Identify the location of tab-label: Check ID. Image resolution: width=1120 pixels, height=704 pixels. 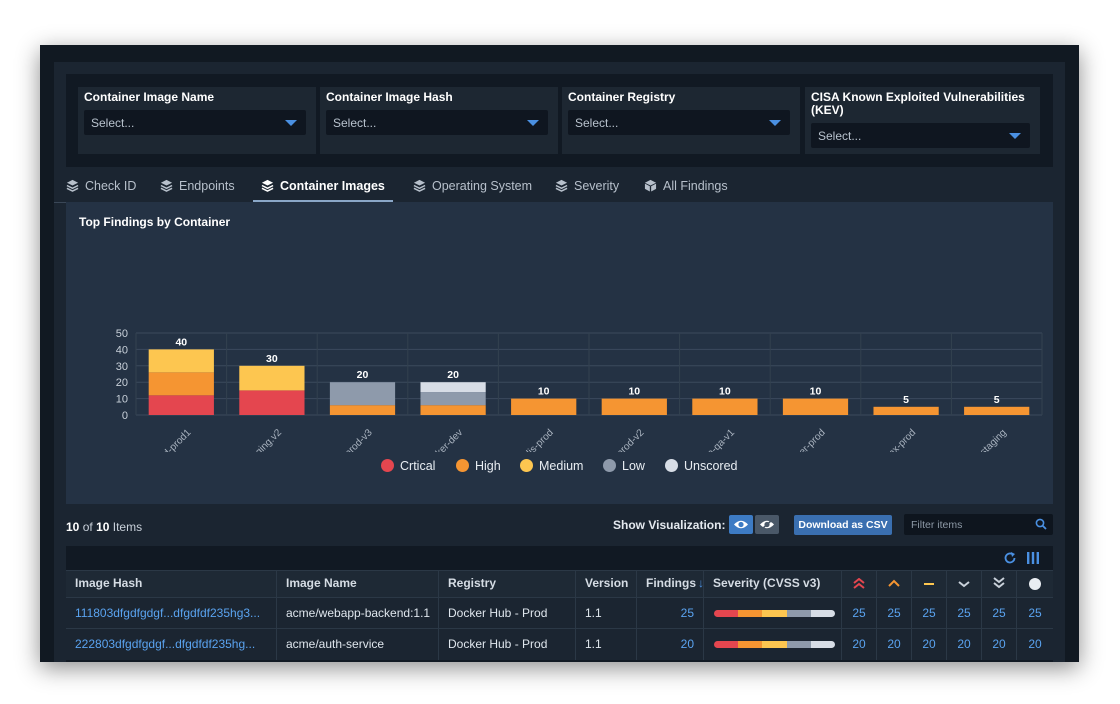
(111, 186).